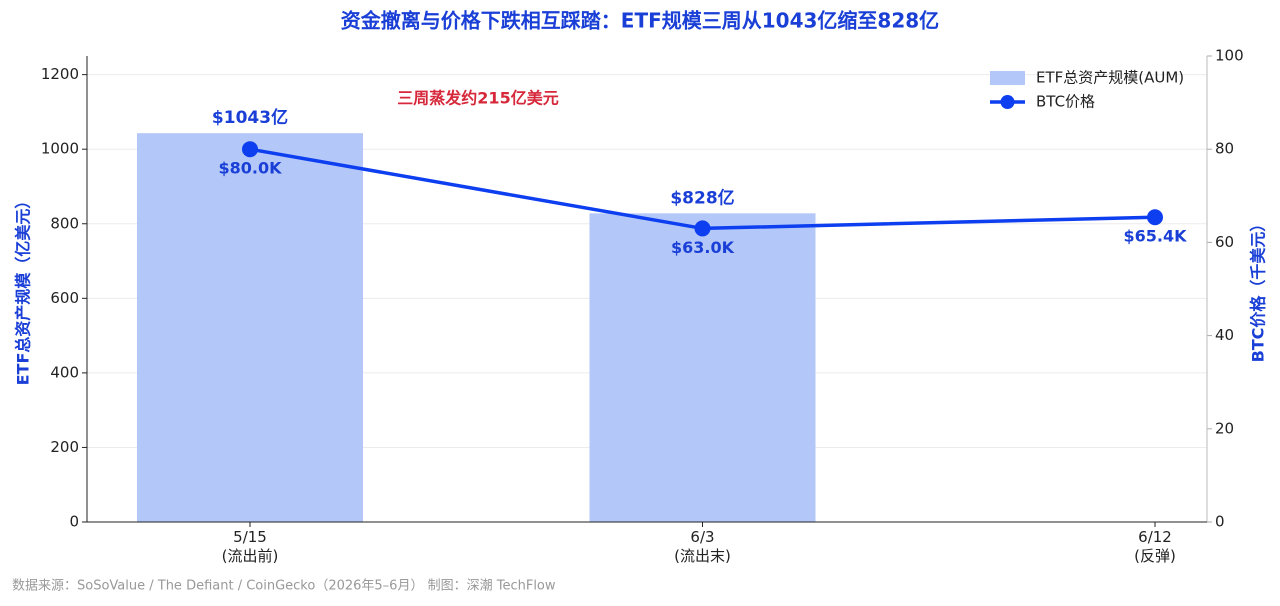  Describe the element at coordinates (250, 546) in the screenshot. I see `x-tick-label: 5/15 (流出前)` at that location.